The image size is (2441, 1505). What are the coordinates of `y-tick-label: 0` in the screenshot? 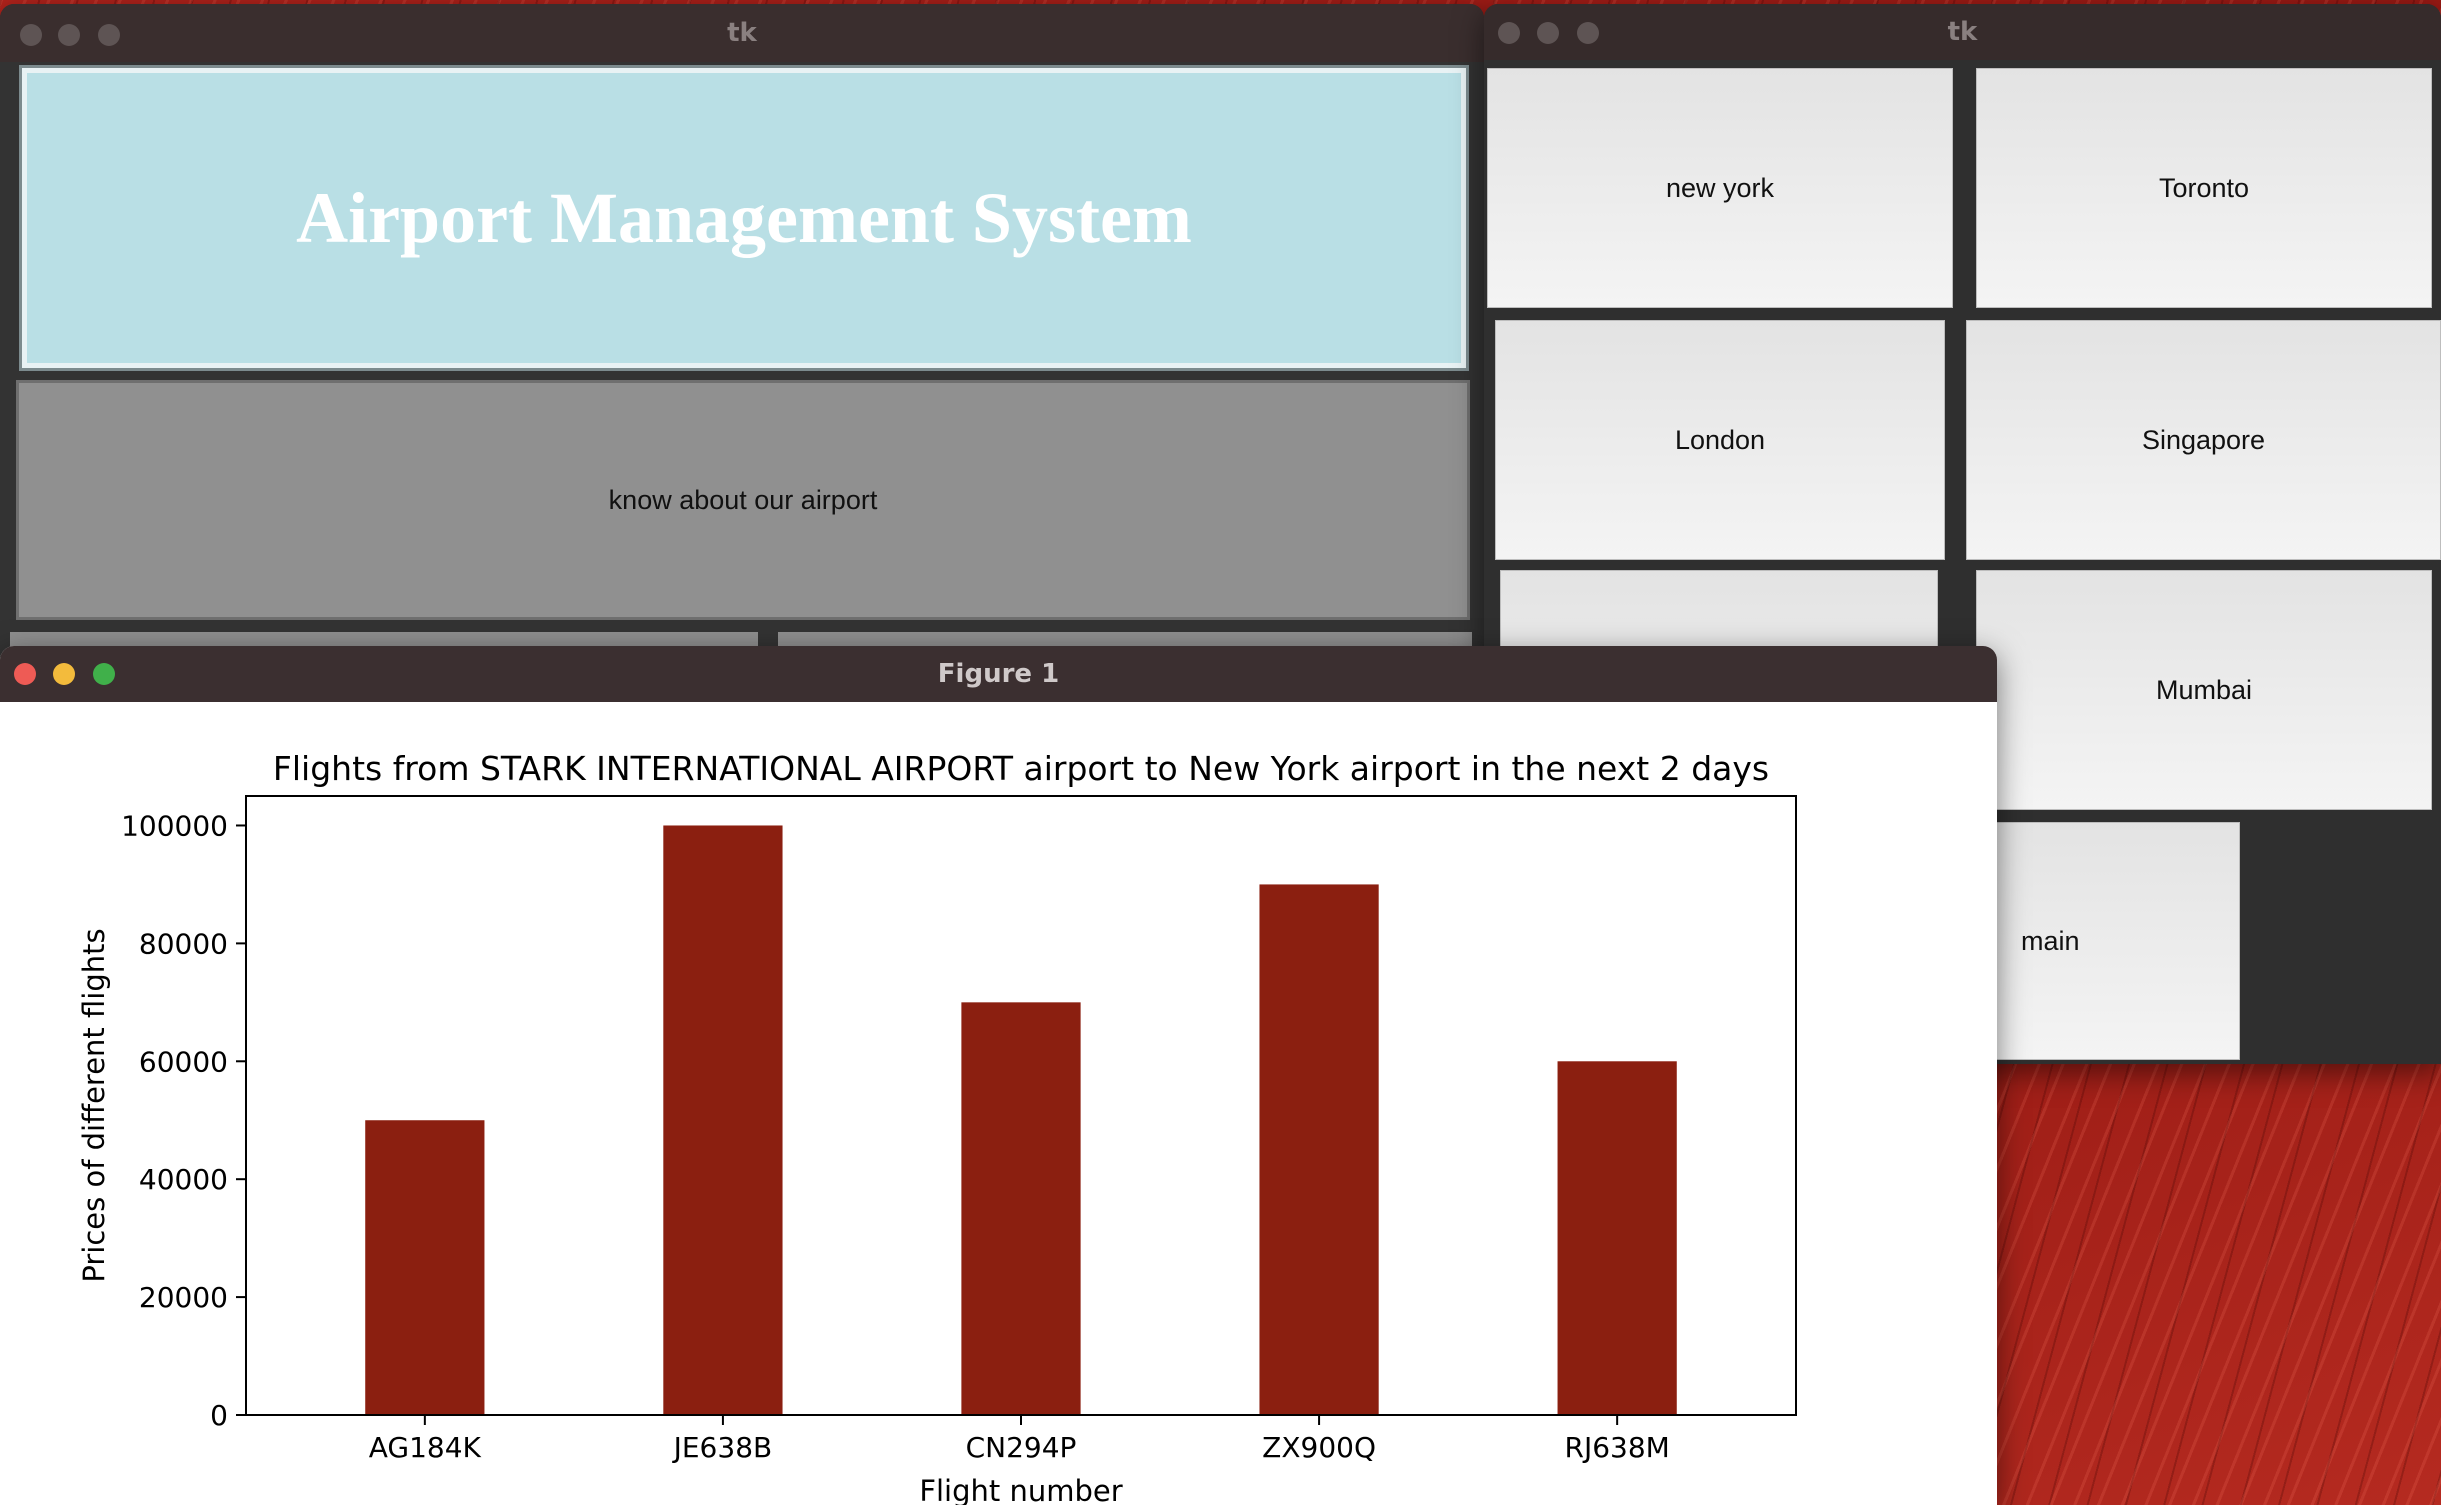 It's located at (219, 1415).